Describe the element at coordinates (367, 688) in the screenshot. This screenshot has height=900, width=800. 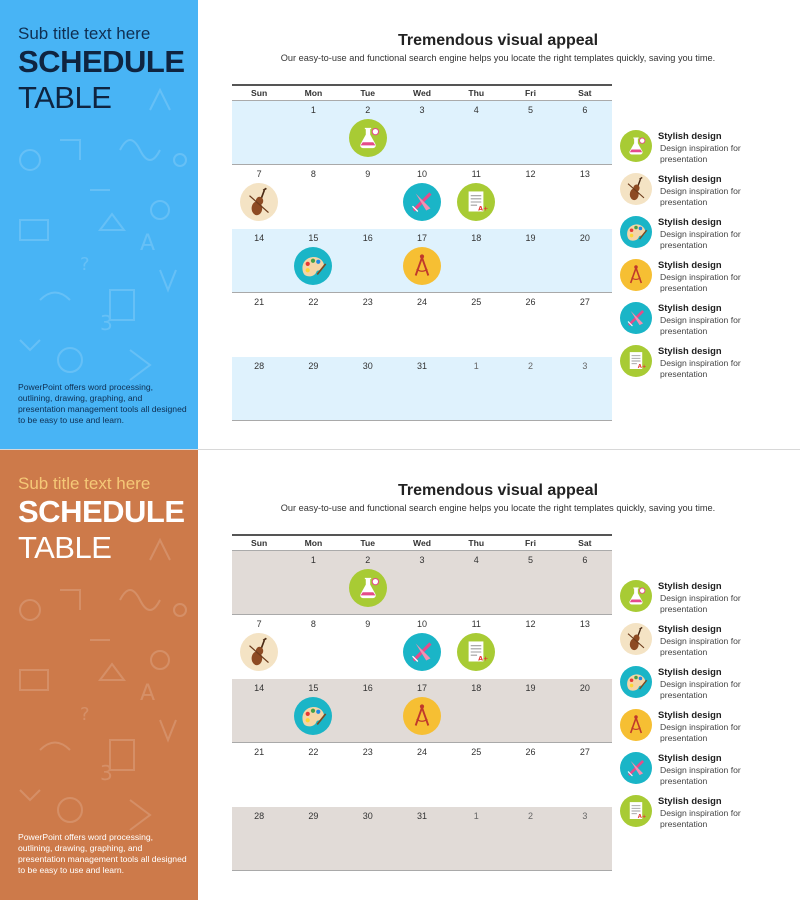
I see `day-number: 16` at that location.